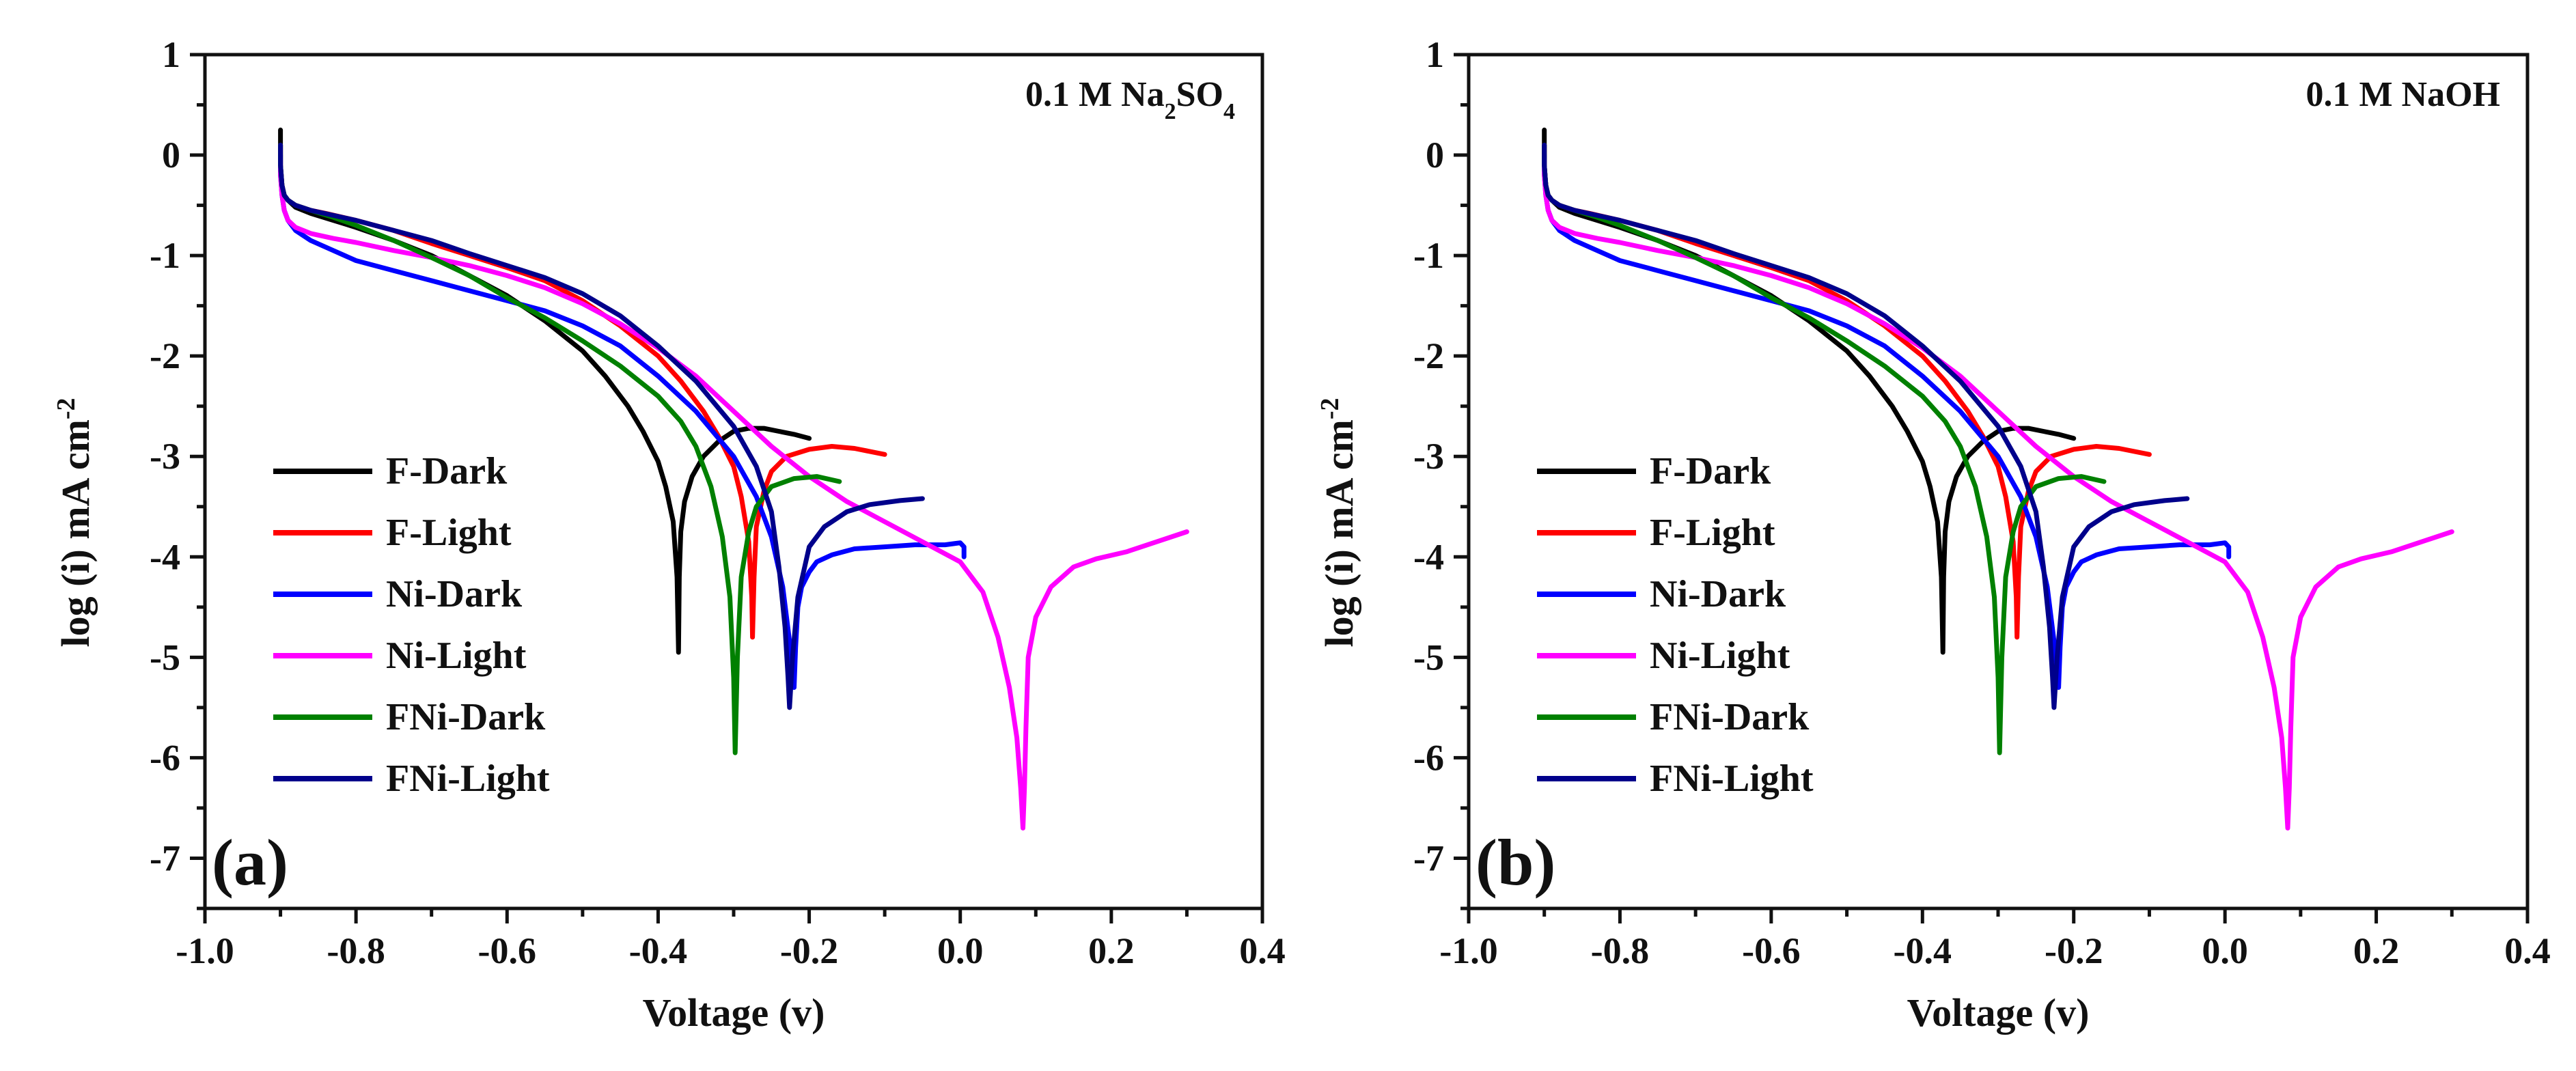 This screenshot has height=1071, width=2576. Describe the element at coordinates (250, 862) in the screenshot. I see `panel-label: (a)` at that location.